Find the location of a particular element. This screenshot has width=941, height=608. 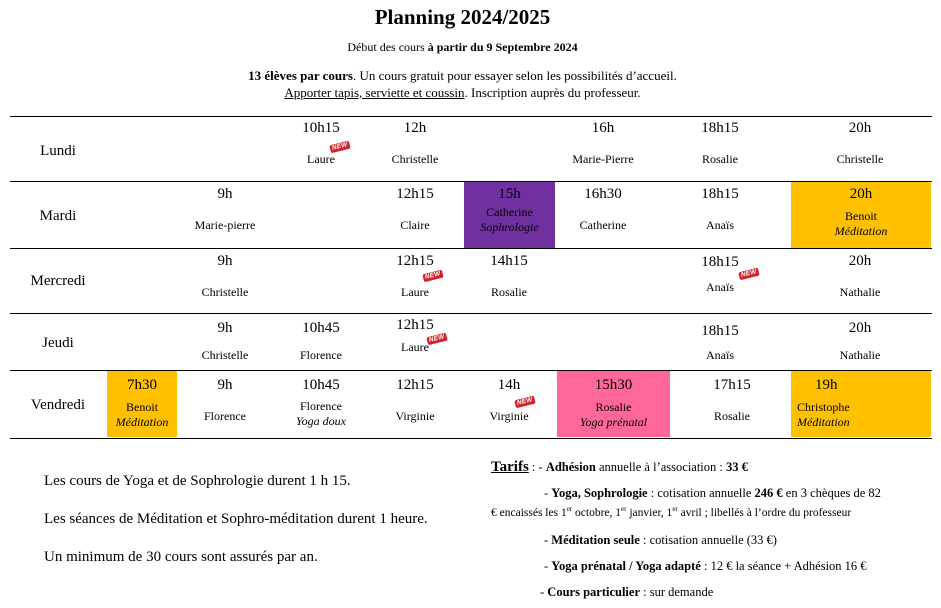

class-type: Méditation is located at coordinates (823, 422).